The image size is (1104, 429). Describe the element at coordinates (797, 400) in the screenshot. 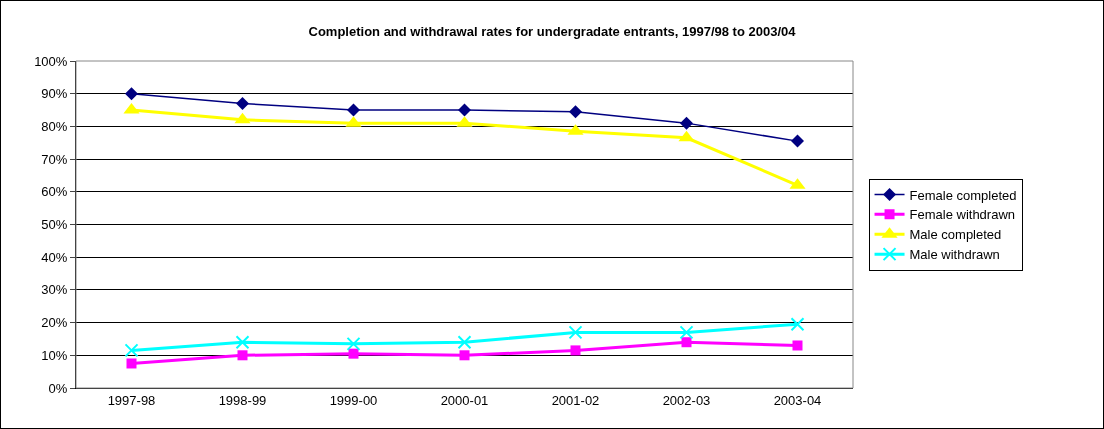

I see `x-tick-label: 2003-04` at that location.